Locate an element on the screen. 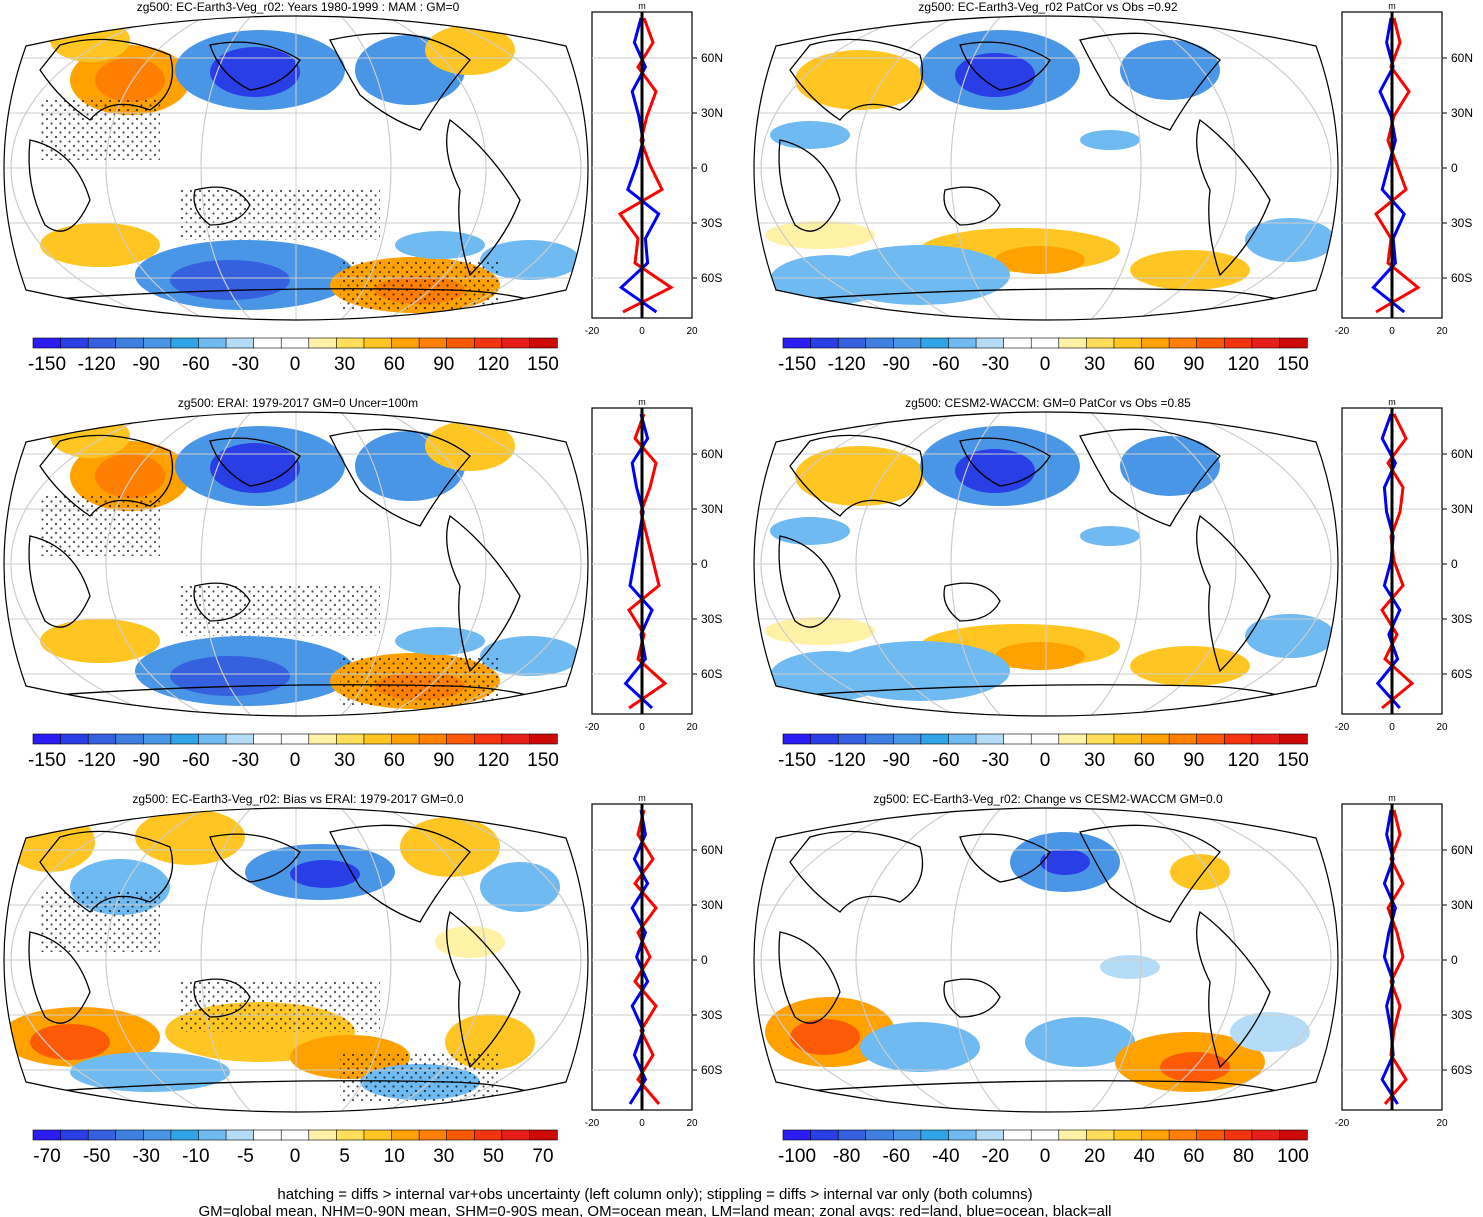 The width and height of the screenshot is (1483, 1217). colorbar-label: 30 is located at coordinates (1094, 760).